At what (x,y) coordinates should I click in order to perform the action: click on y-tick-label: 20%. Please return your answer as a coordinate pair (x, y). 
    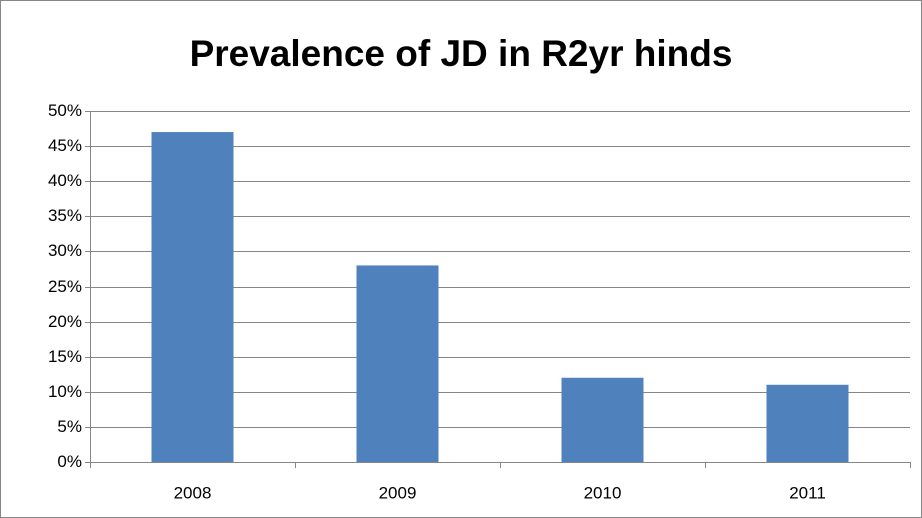
    Looking at the image, I should click on (65, 321).